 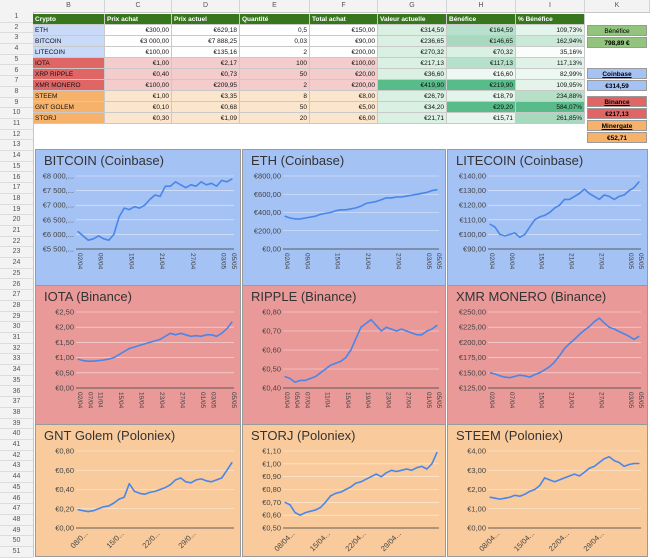 What do you see at coordinates (16, 113) in the screenshot?
I see `row-number: 10` at bounding box center [16, 113].